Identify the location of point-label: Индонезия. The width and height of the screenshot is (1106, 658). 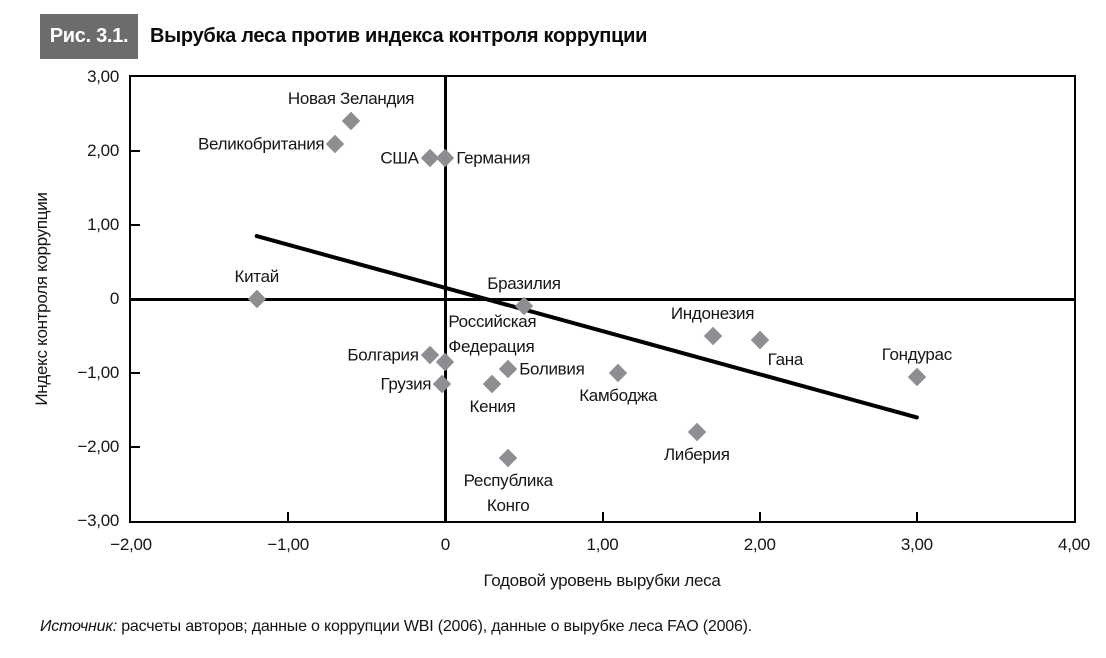
(712, 313).